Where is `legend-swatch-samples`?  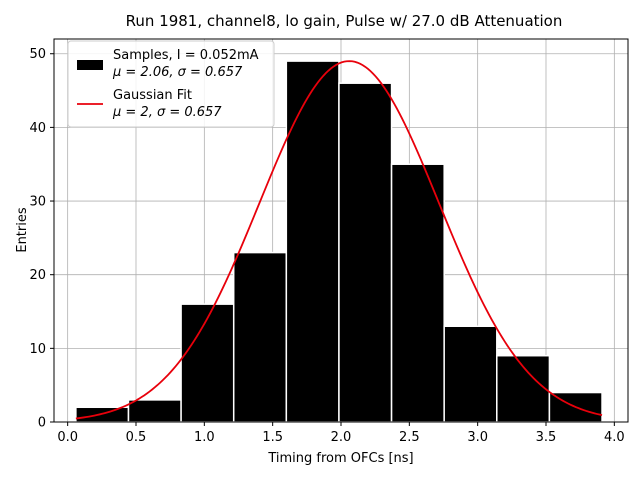 legend-swatch-samples is located at coordinates (90, 65).